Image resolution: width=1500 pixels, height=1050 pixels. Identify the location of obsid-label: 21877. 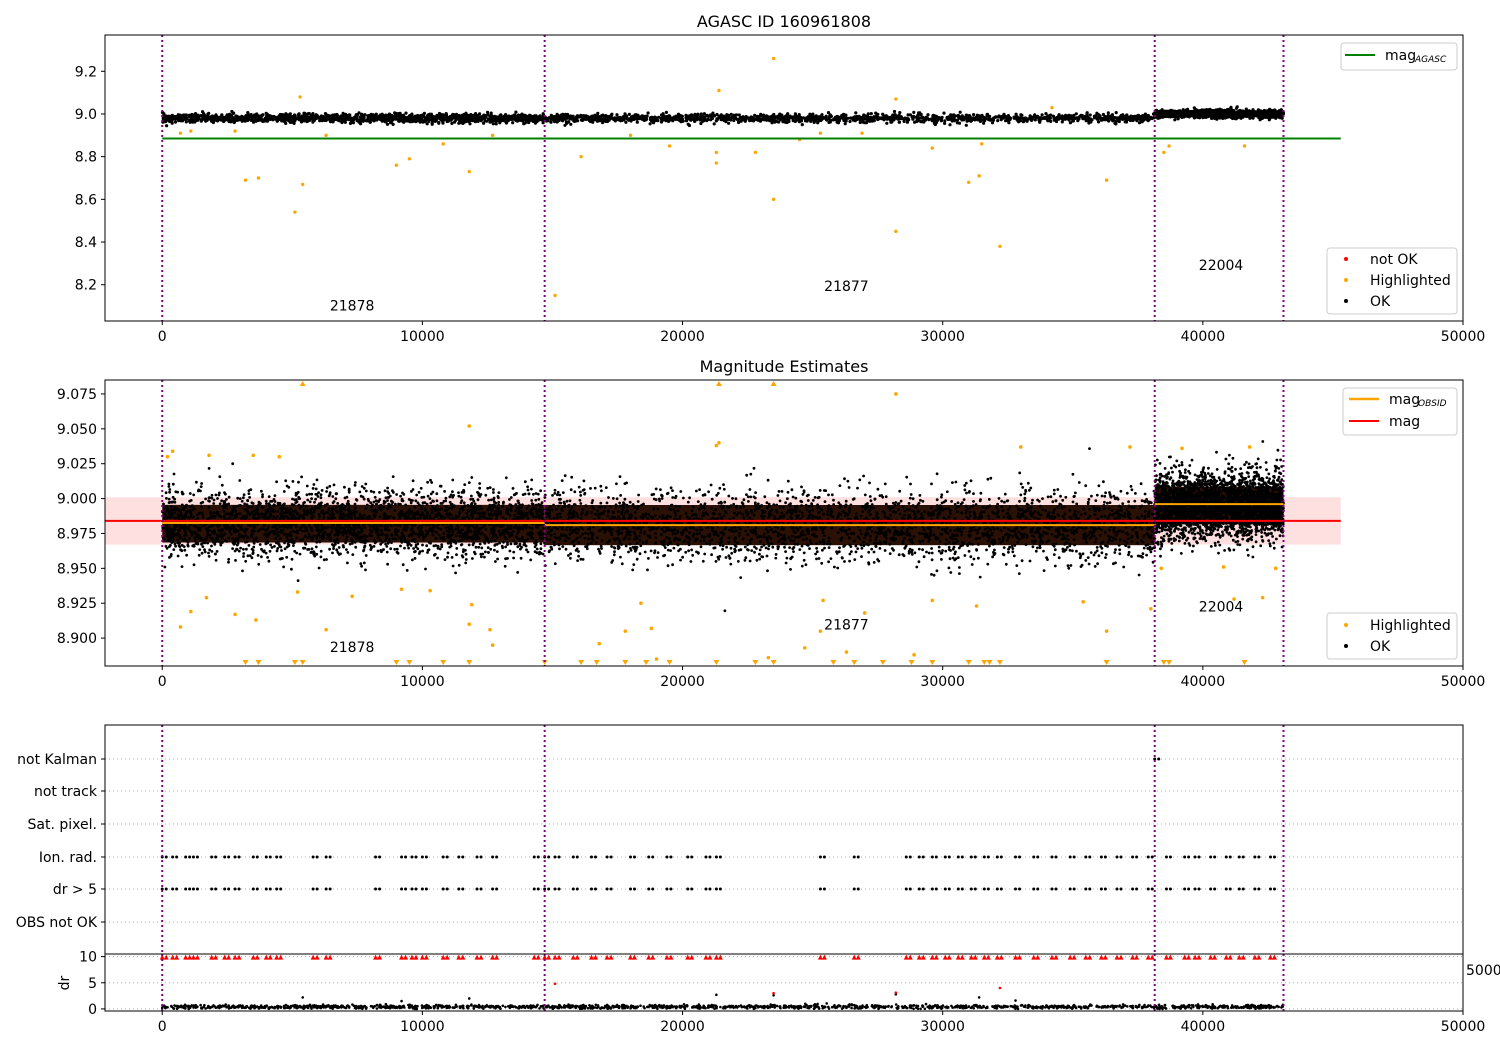
(846, 287).